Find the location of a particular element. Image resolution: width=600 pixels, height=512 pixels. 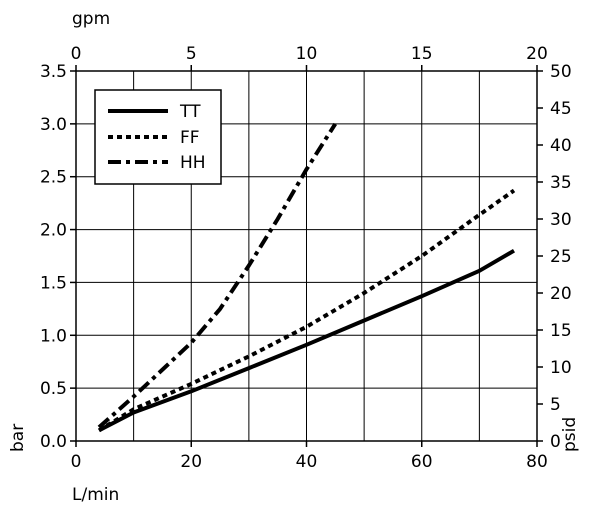

x-tick-label: 60 is located at coordinates (422, 462).